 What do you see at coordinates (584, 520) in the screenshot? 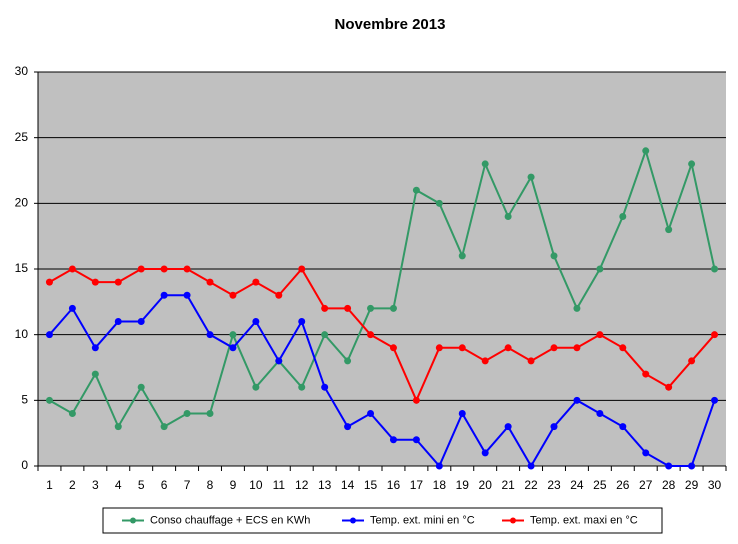
I see `legend-label: Temp. ext. maxi en °C` at bounding box center [584, 520].